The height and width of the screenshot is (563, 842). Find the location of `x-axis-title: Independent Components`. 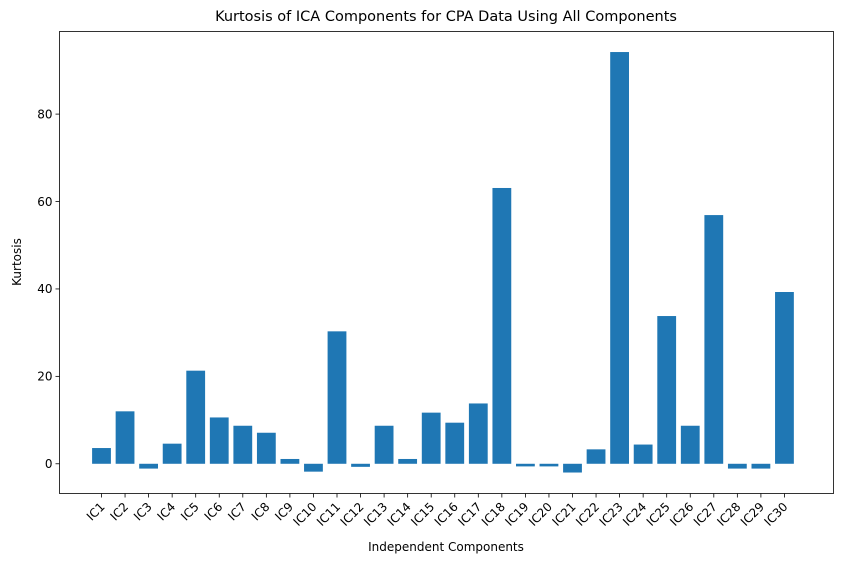

x-axis-title: Independent Components is located at coordinates (446, 547).